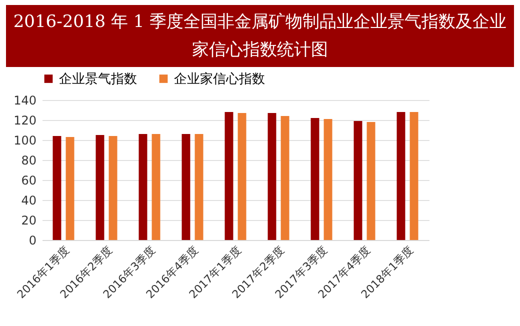 The height and width of the screenshot is (326, 520). I want to click on legend-label: 企业家信心指数, so click(219, 78).